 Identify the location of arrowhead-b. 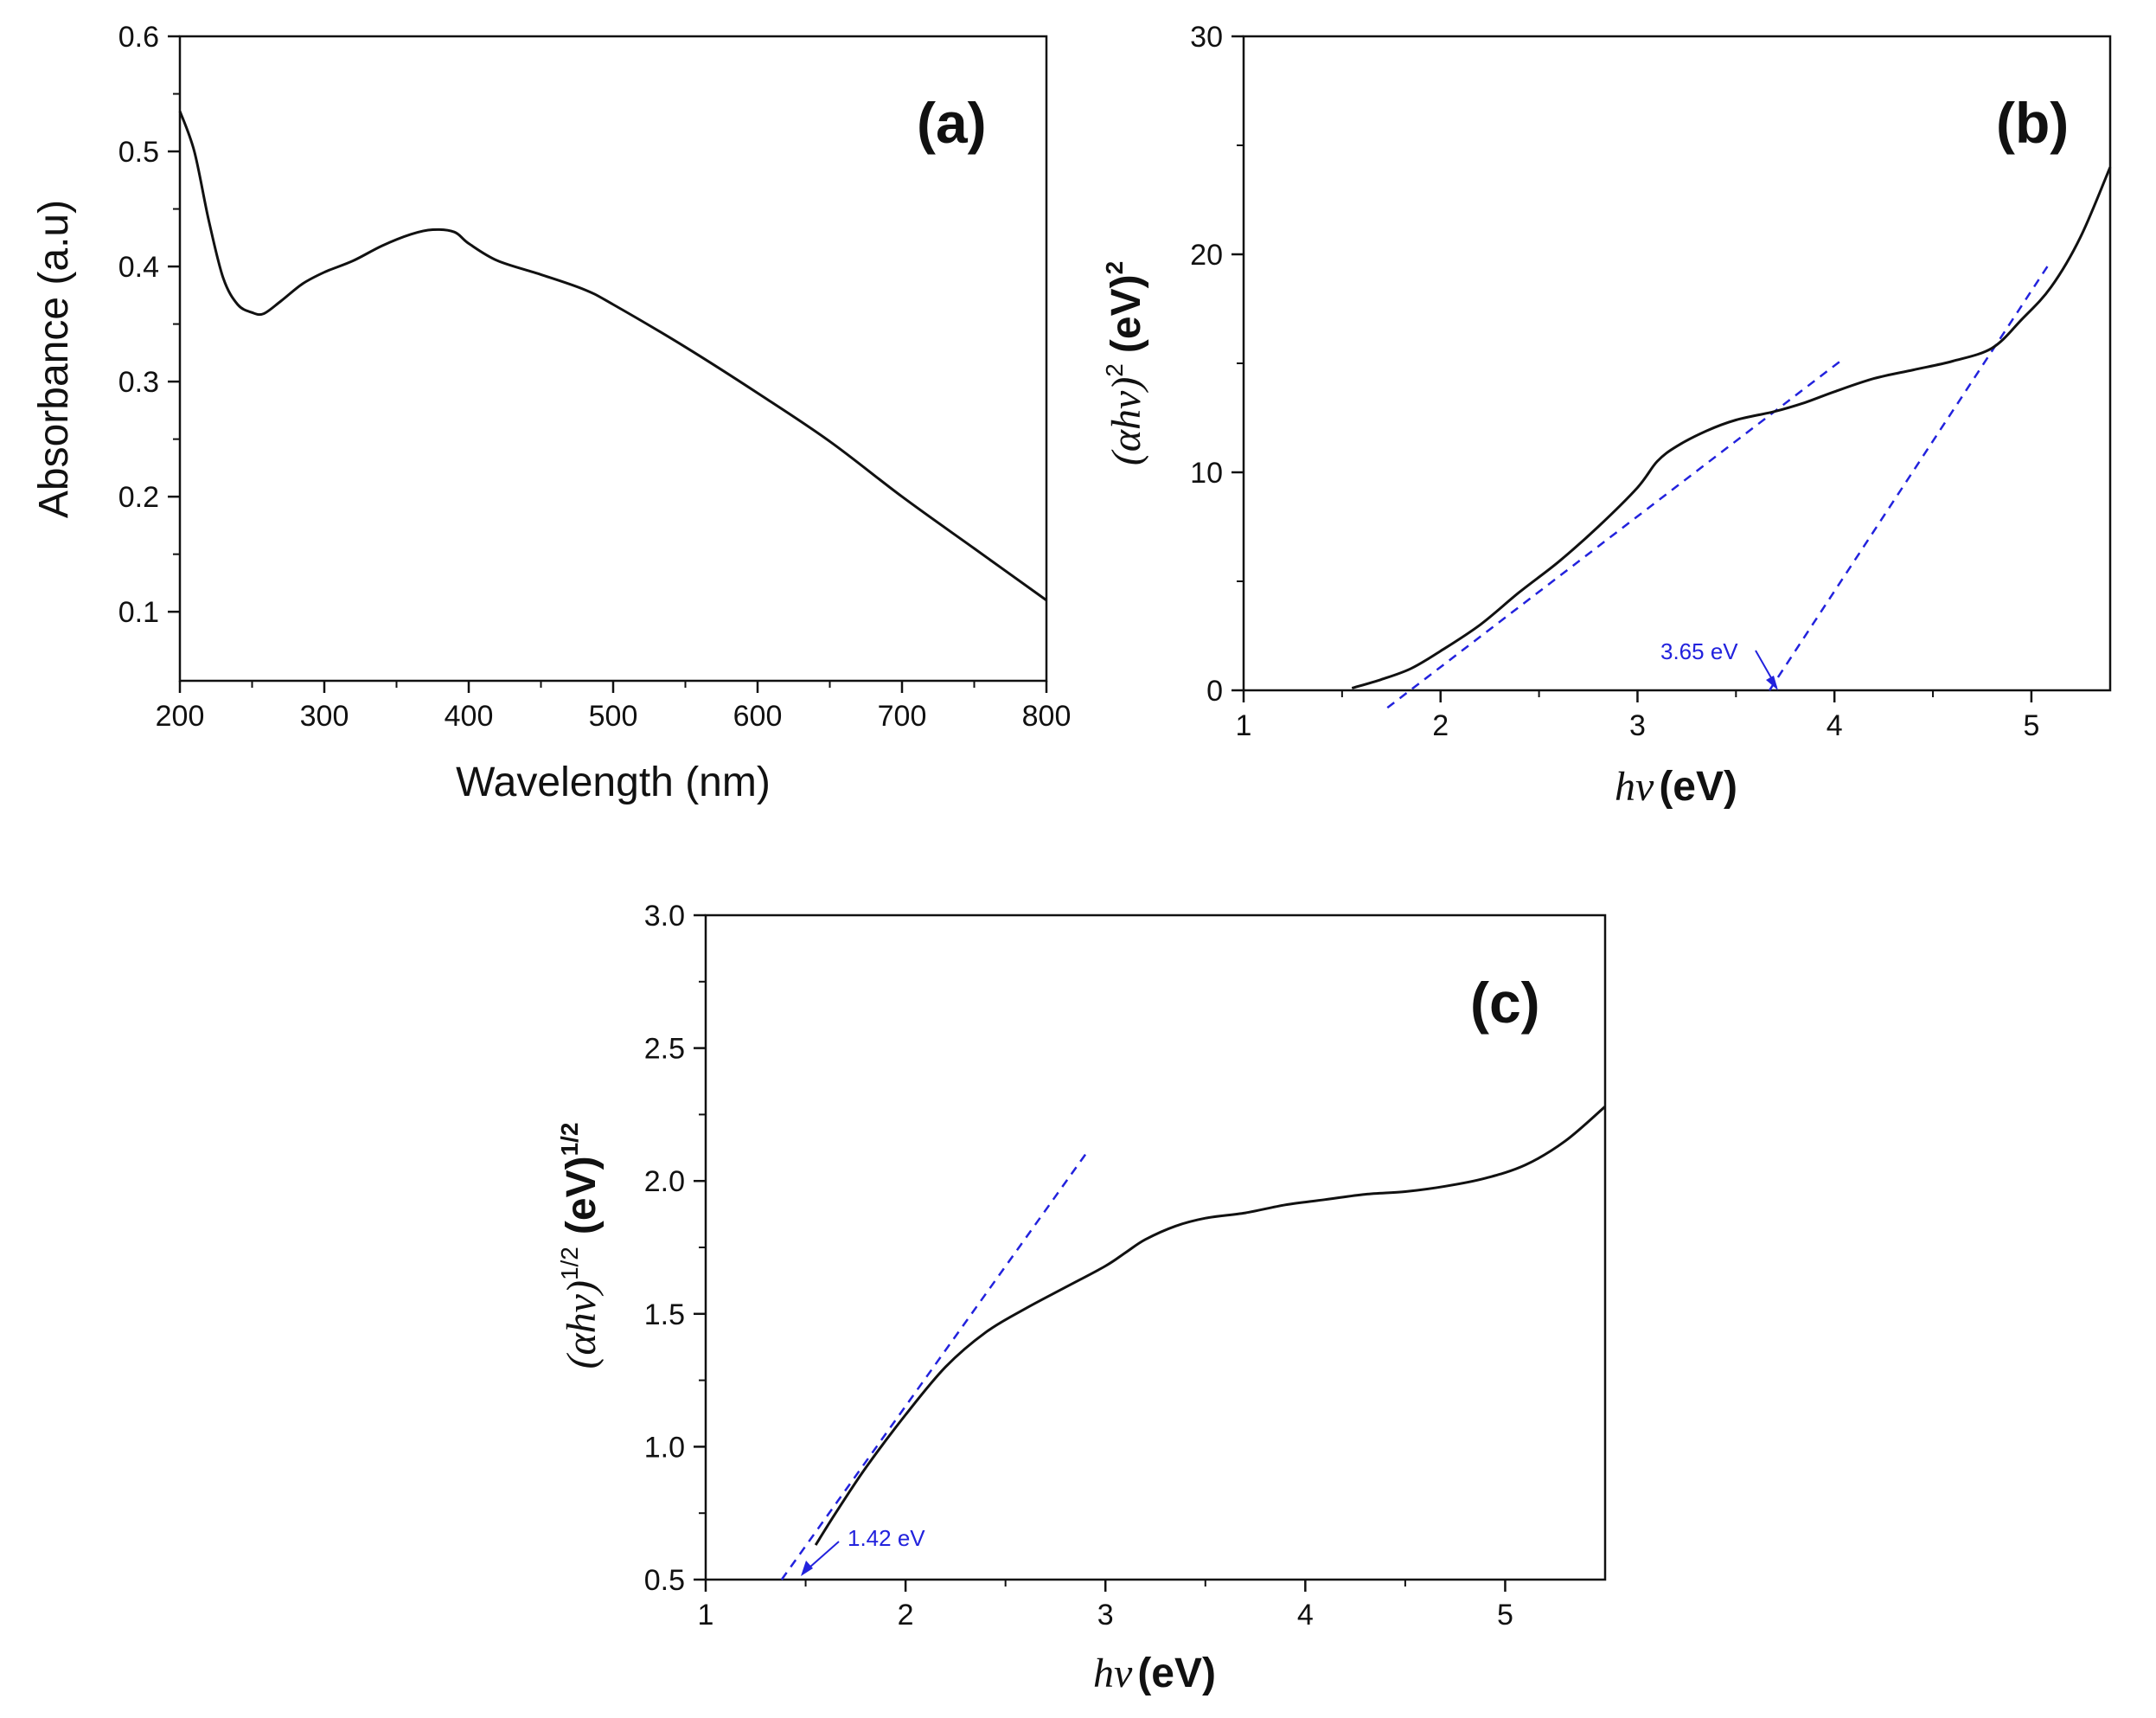
(1772, 683).